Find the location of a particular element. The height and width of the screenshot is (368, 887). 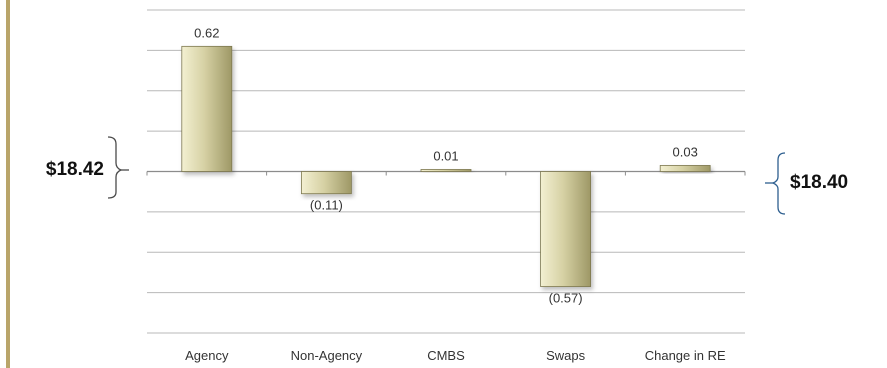

category-label: Change in RE is located at coordinates (685, 355).